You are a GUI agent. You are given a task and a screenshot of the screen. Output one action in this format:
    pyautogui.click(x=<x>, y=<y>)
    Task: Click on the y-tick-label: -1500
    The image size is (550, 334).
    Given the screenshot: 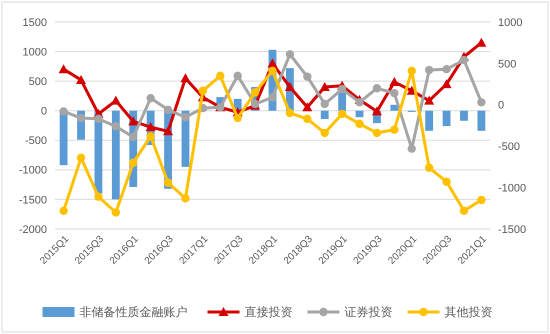 What is the action you would take?
    pyautogui.click(x=32, y=200)
    